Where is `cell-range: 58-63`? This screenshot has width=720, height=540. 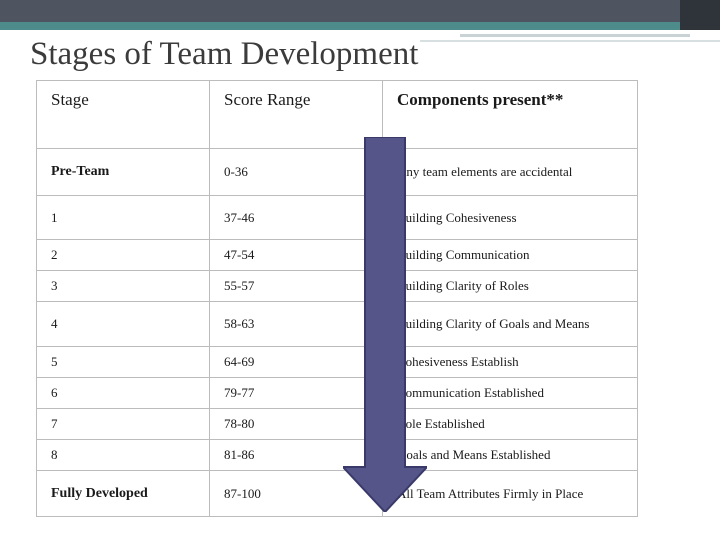 cell-range: 58-63 is located at coordinates (296, 324).